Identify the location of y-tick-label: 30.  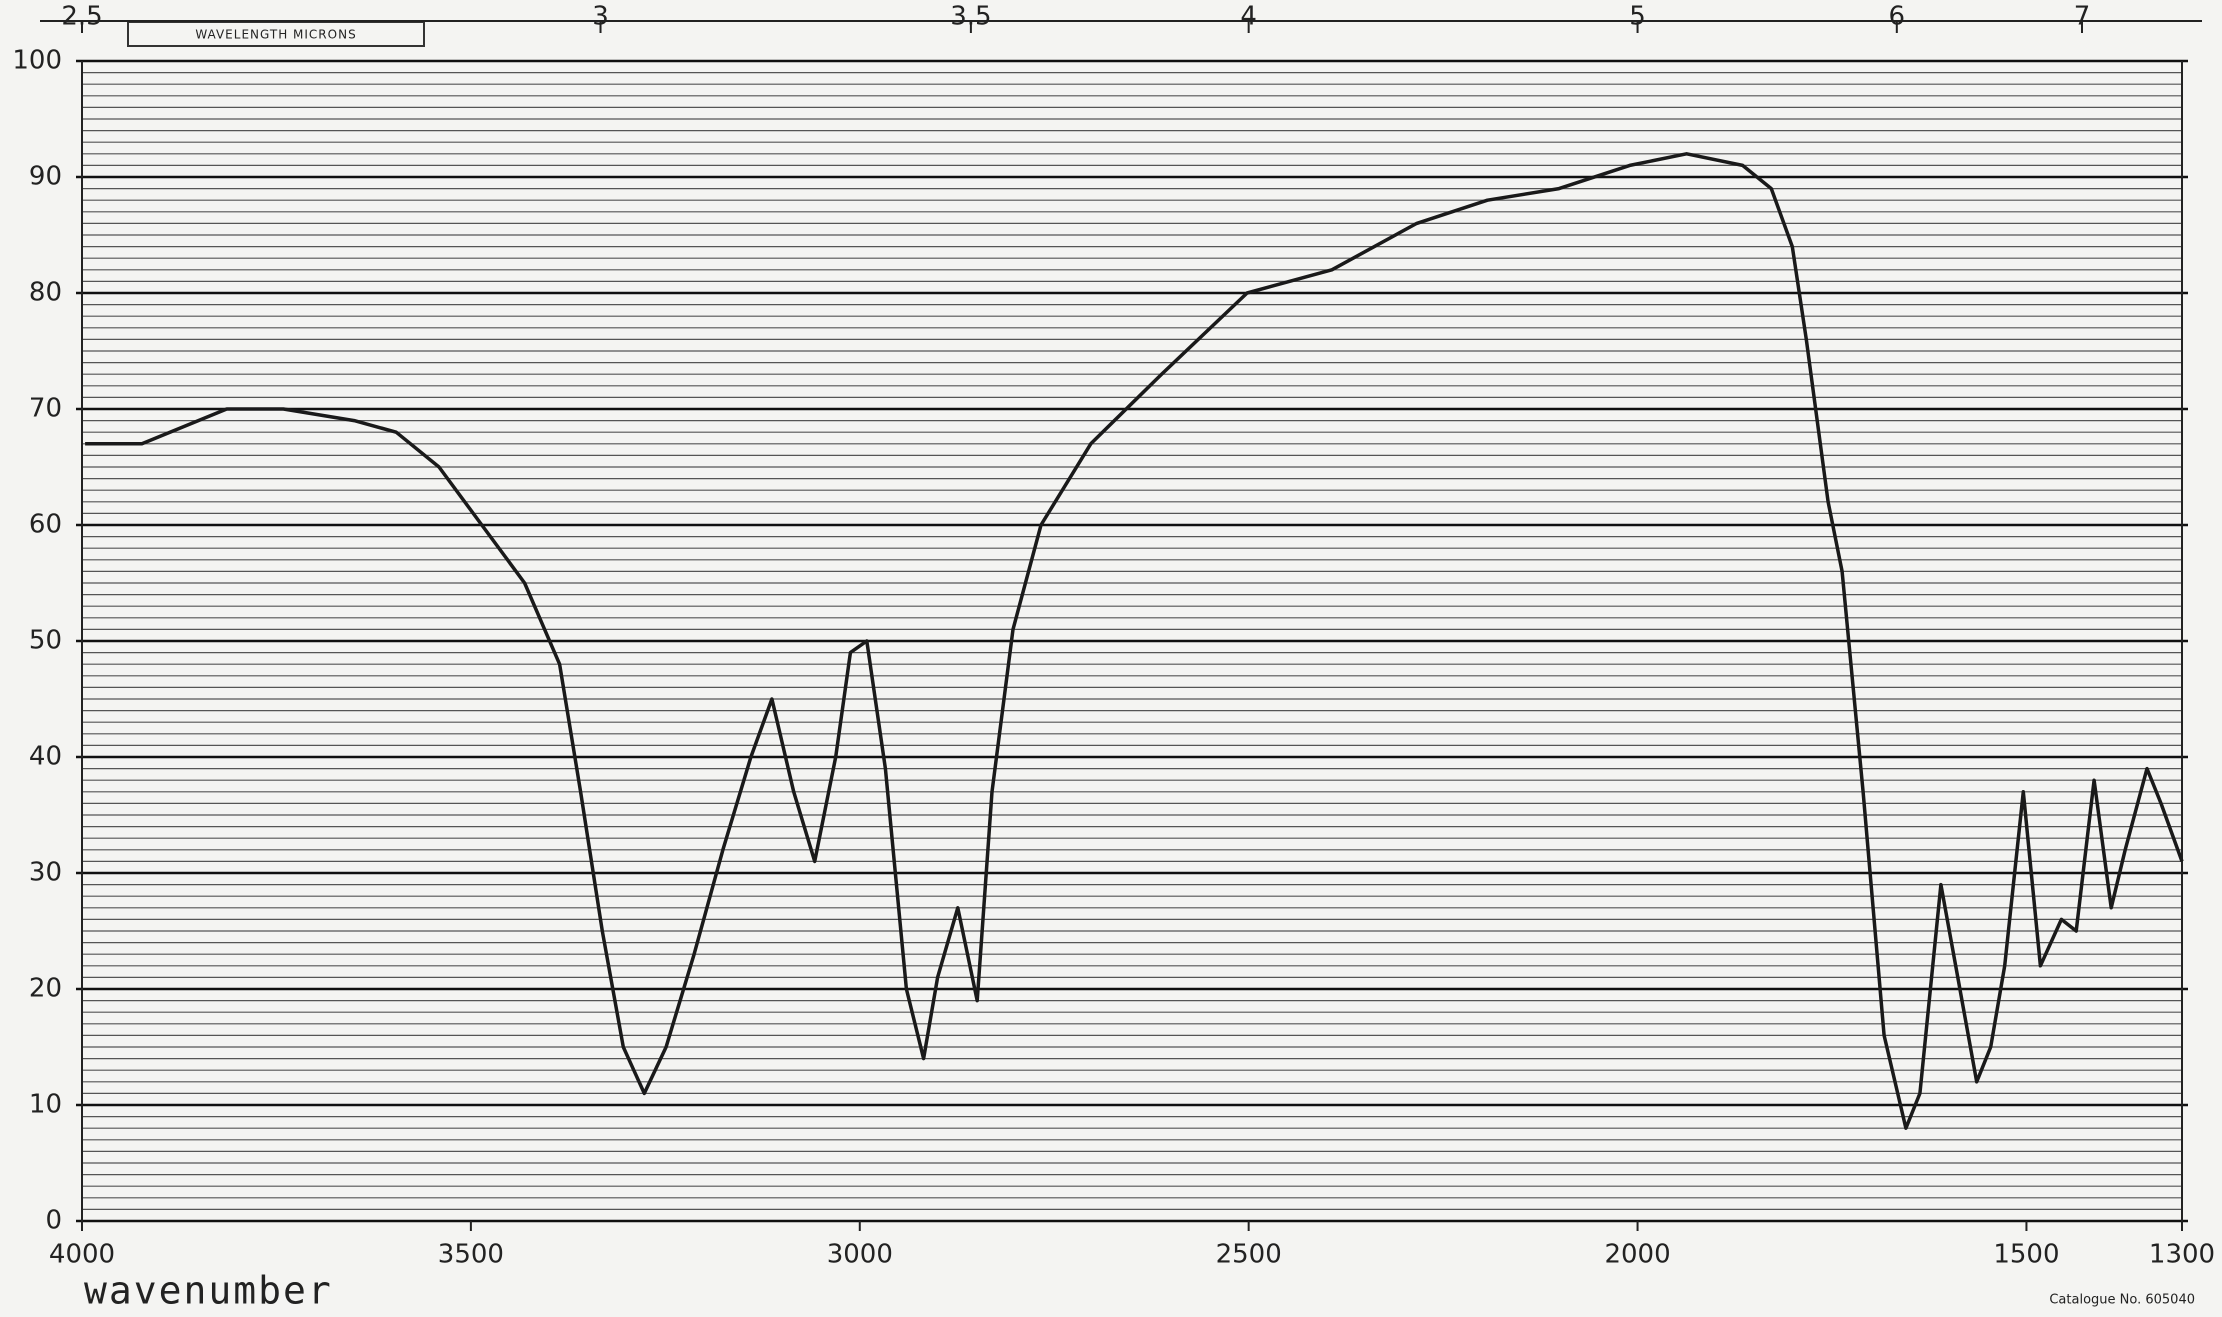
(45, 873).